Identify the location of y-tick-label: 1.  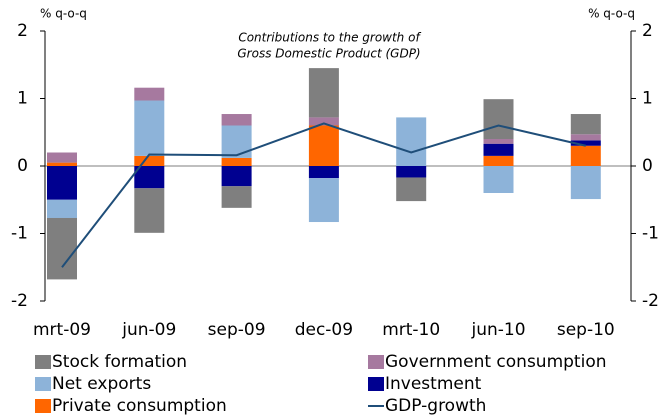
(22, 99).